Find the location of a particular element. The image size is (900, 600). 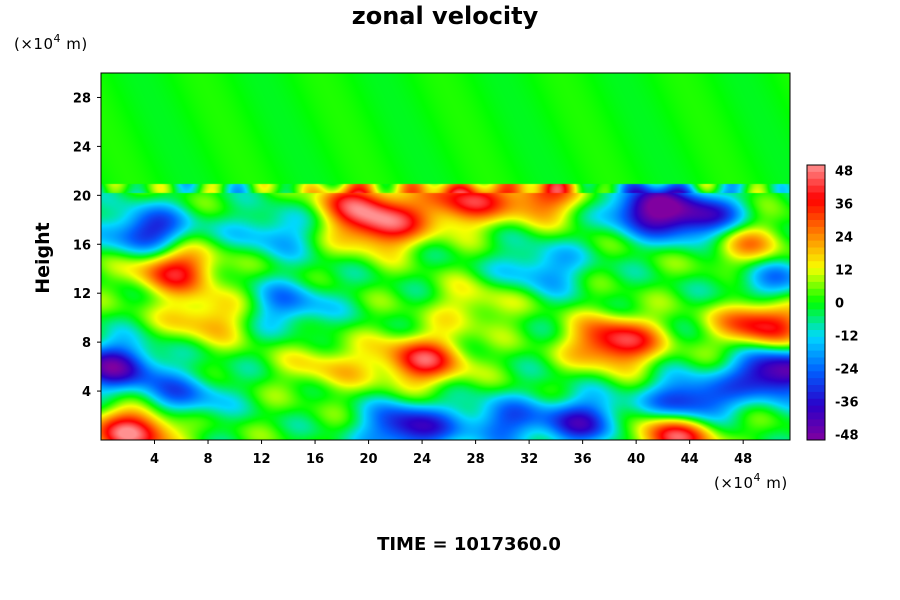

x-tick-label: 8 is located at coordinates (208, 459).